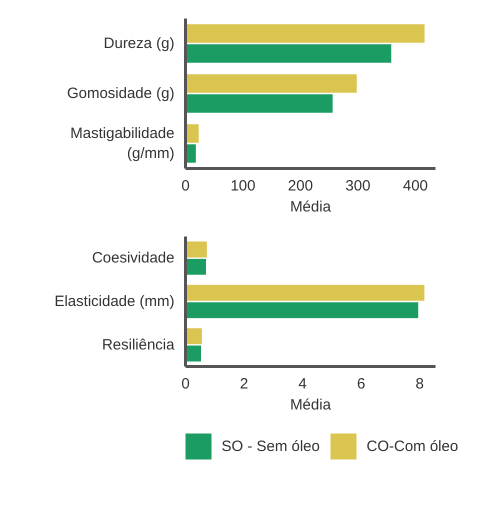 This screenshot has height=517, width=487. I want to click on x-tick-label: 2, so click(244, 384).